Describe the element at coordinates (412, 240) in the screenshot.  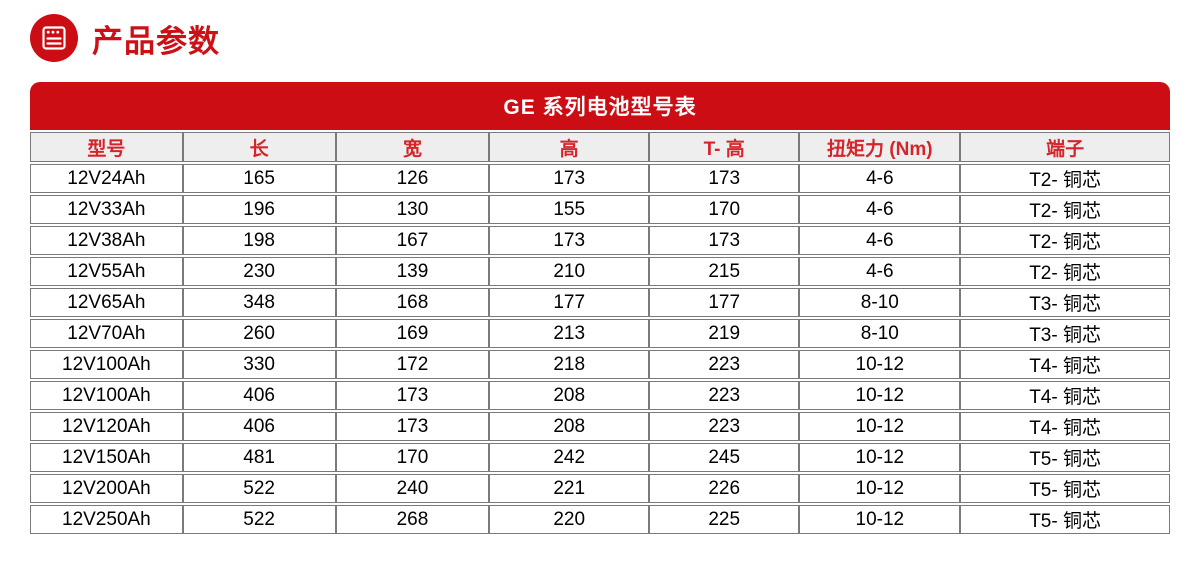
I see `table-cell: 167` at that location.